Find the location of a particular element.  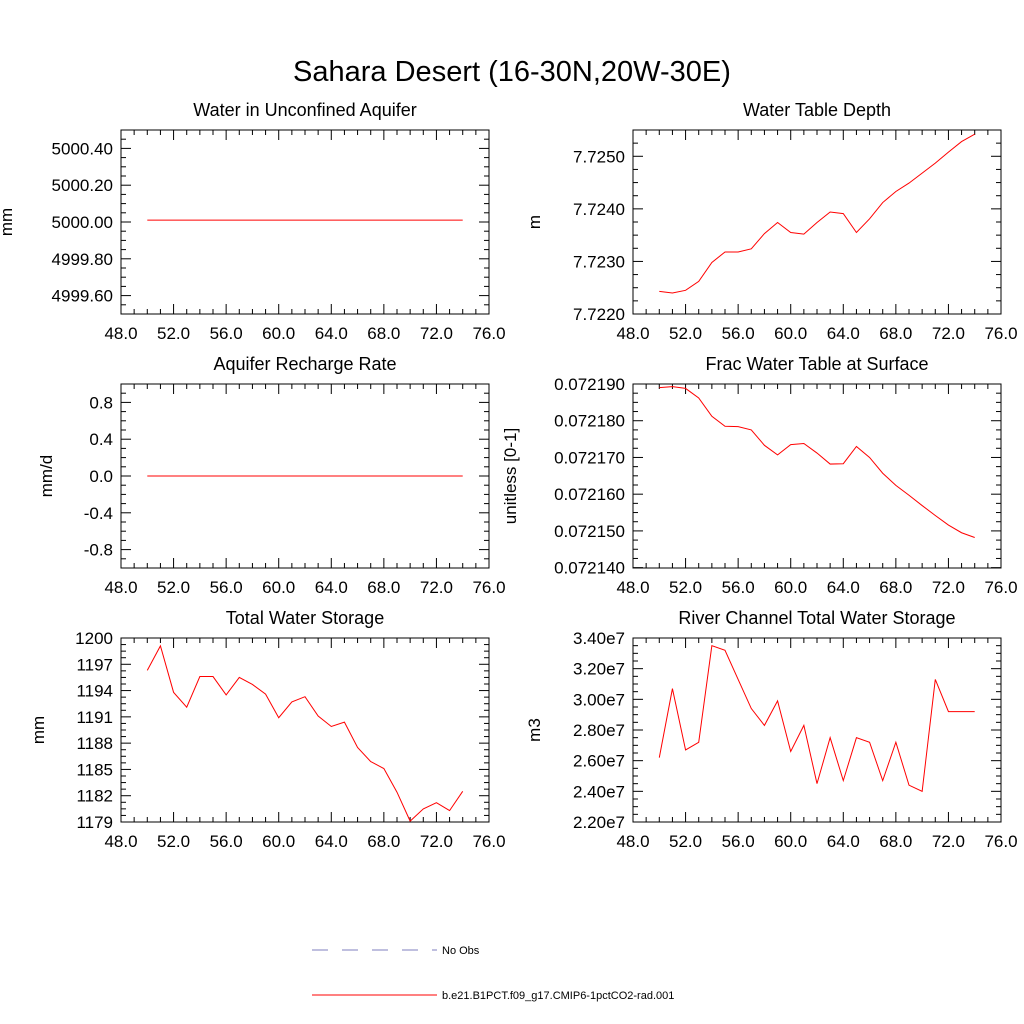

y-tick-label: 0.0 is located at coordinates (101, 476).